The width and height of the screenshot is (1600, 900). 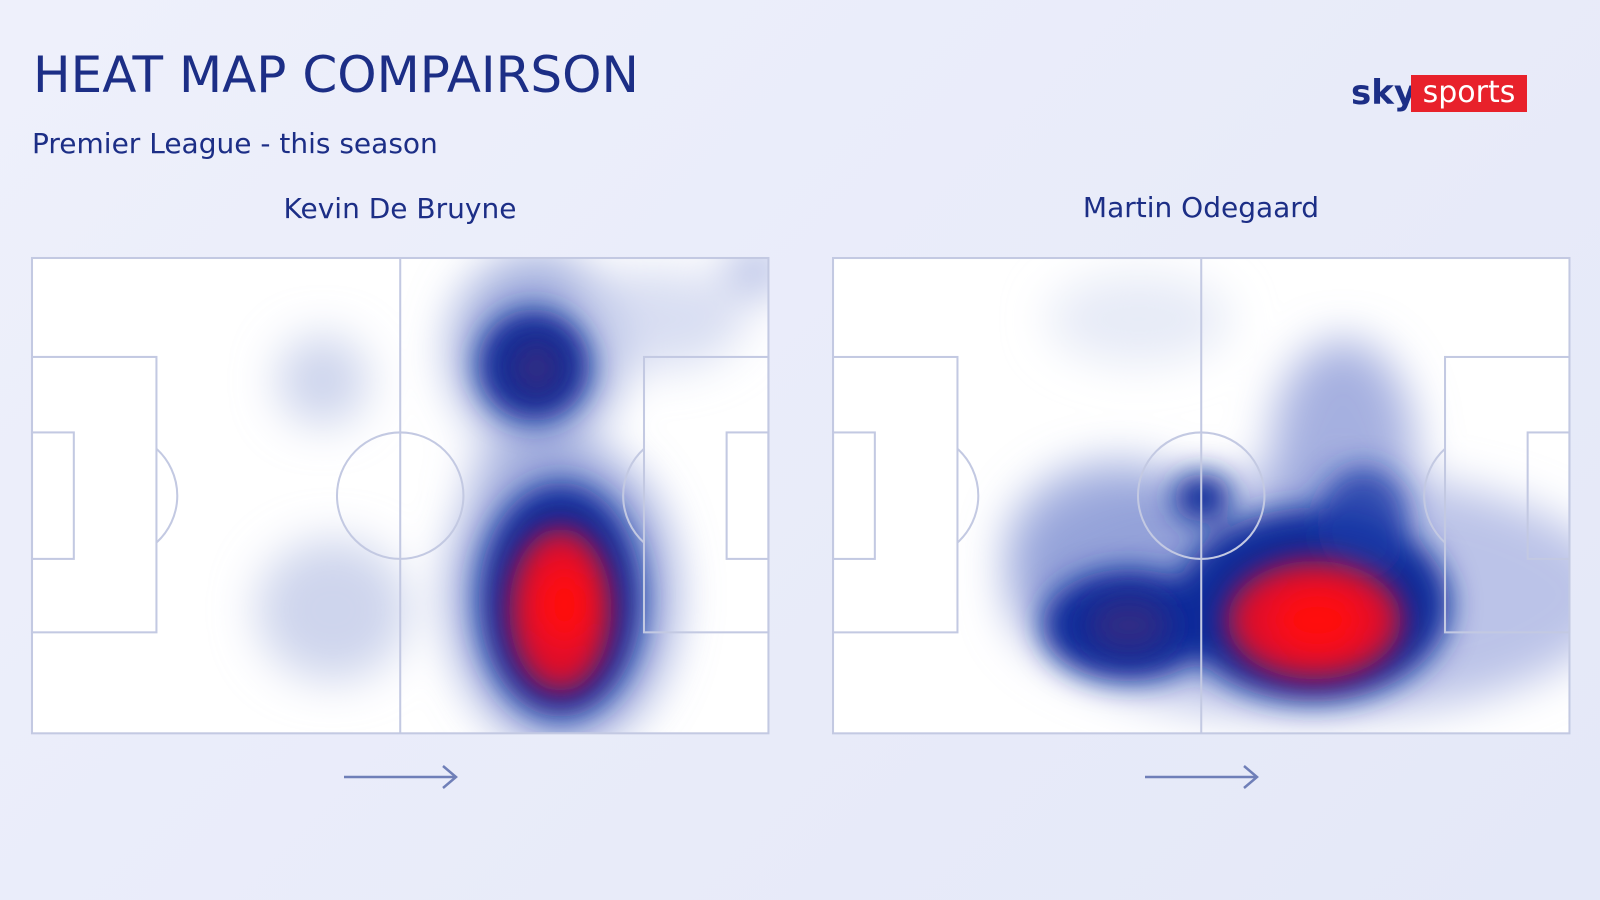 I want to click on subtitle: Premier League - this season, so click(x=235, y=143).